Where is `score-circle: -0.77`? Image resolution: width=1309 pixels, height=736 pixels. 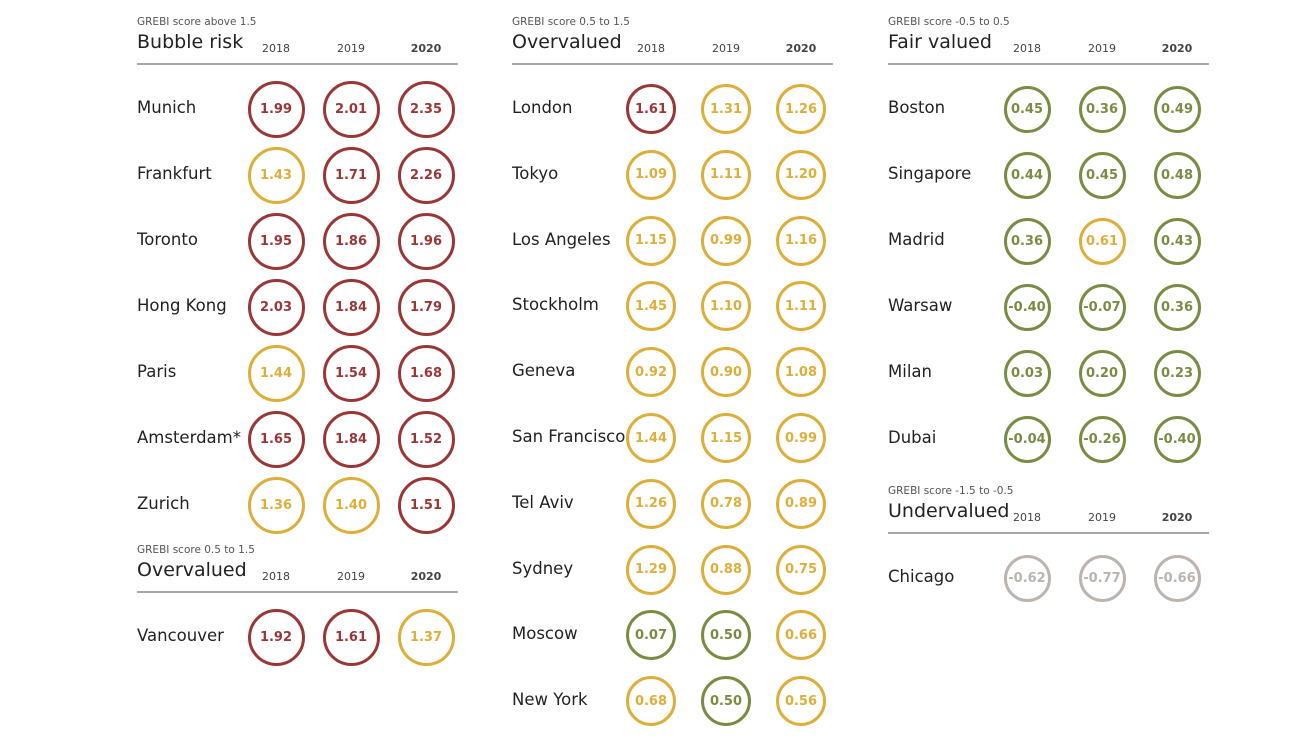 score-circle: -0.77 is located at coordinates (1102, 578).